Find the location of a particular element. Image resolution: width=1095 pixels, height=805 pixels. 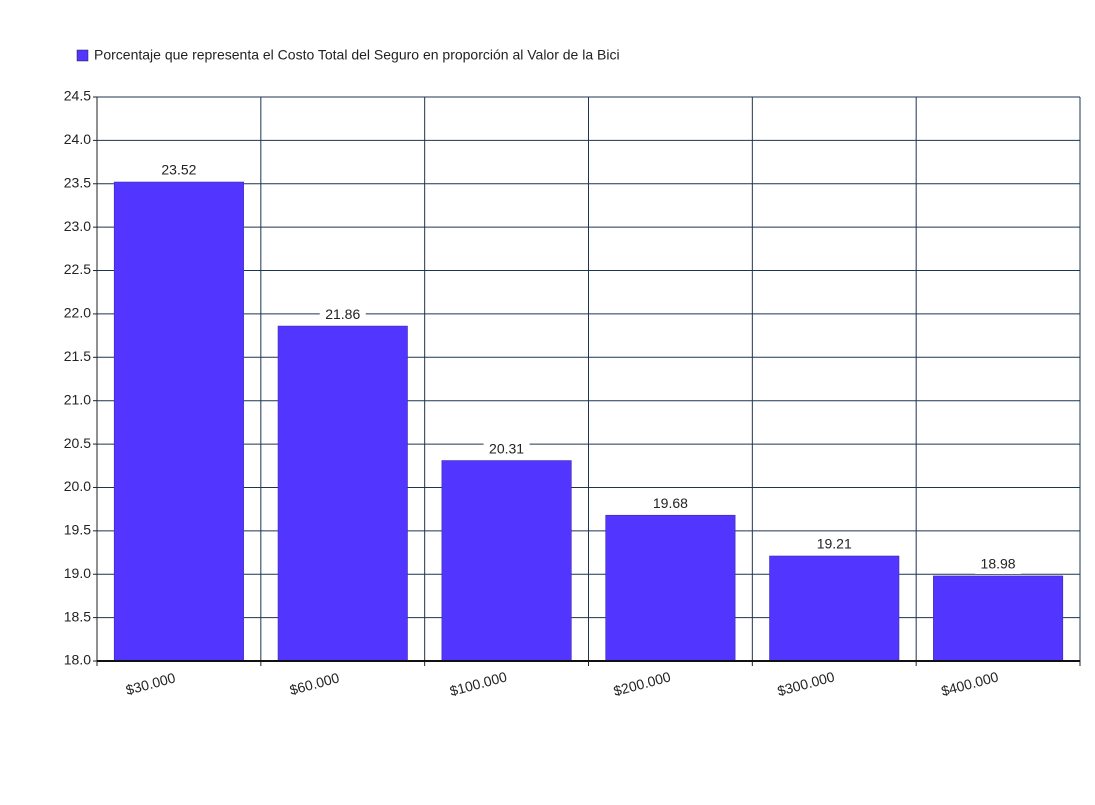

legend-swatch is located at coordinates (82, 55).